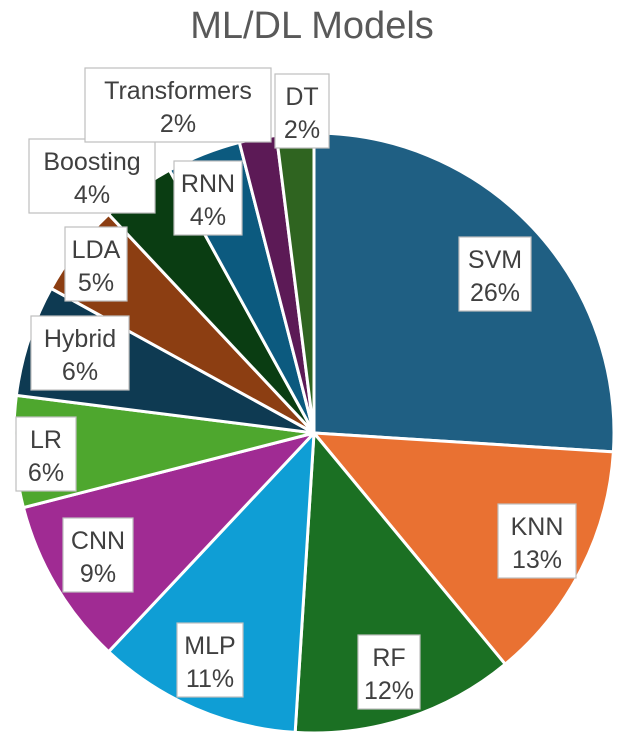 The image size is (624, 743). I want to click on chart-title: ML/DL Models, so click(312, 26).